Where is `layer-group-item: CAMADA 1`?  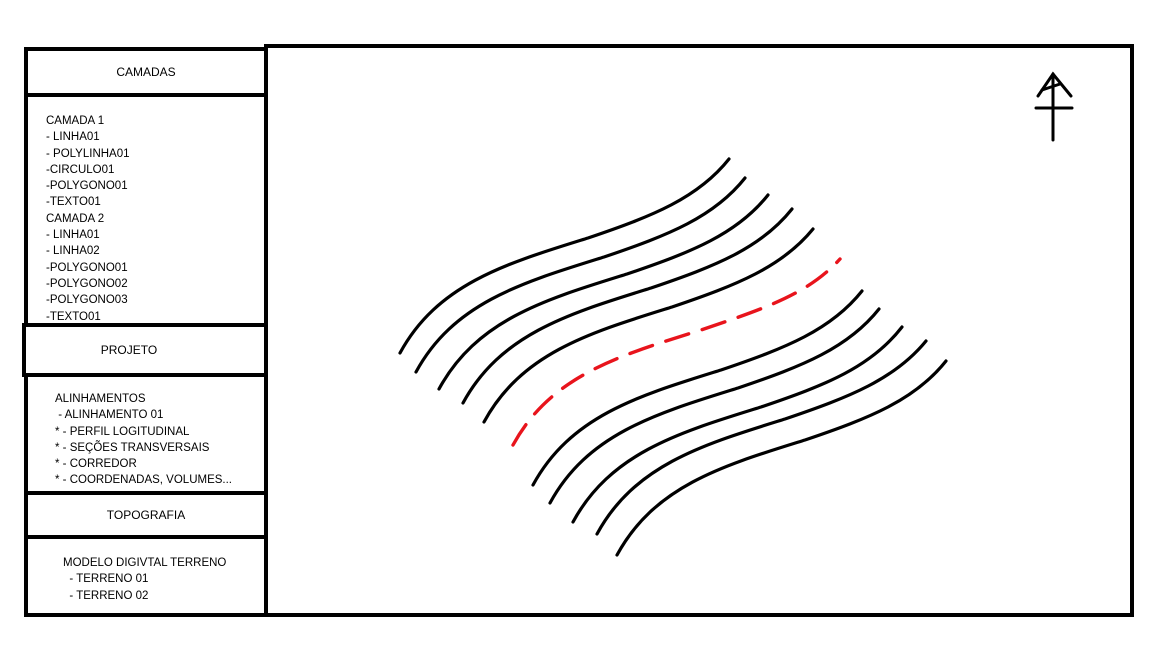 layer-group-item: CAMADA 1 is located at coordinates (75, 121).